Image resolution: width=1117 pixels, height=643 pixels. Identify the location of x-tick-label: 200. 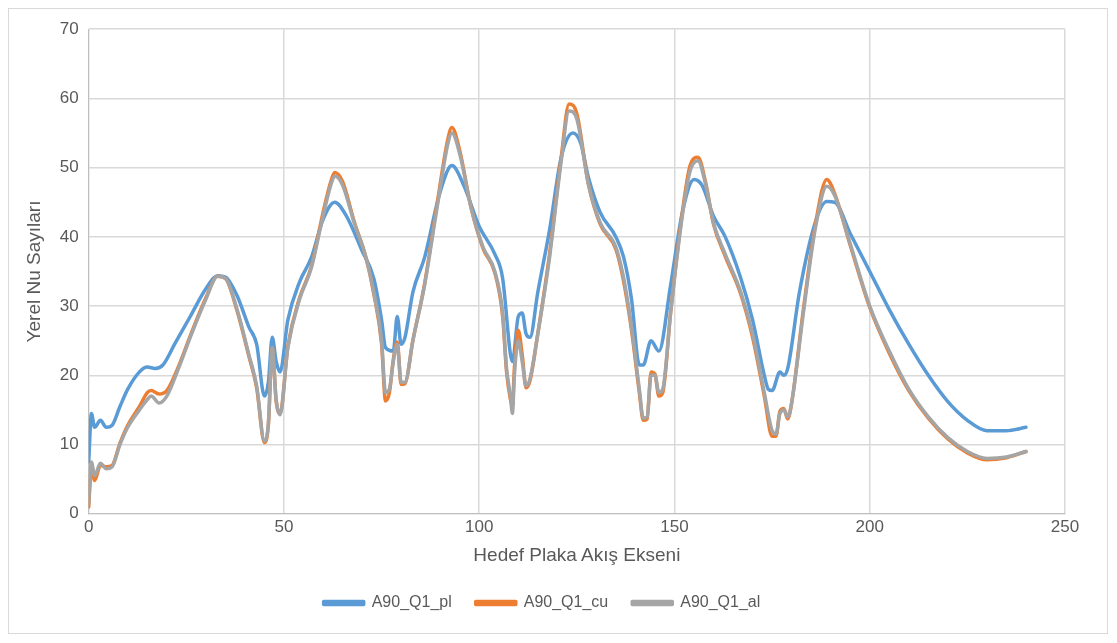
(869, 526).